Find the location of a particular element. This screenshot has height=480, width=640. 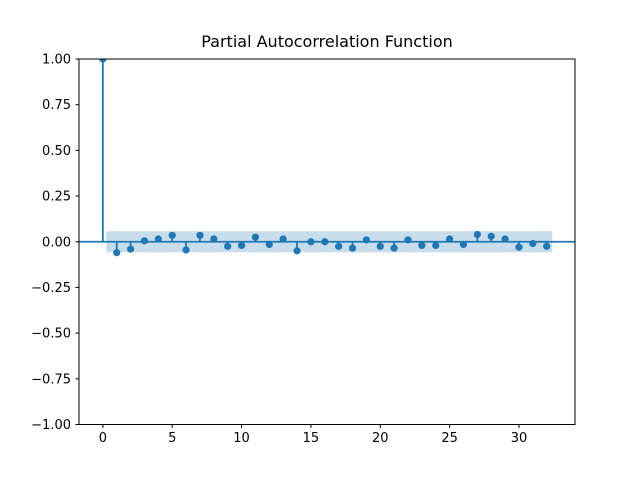

chart-title: Partial Autocorrelation Function is located at coordinates (327, 41).